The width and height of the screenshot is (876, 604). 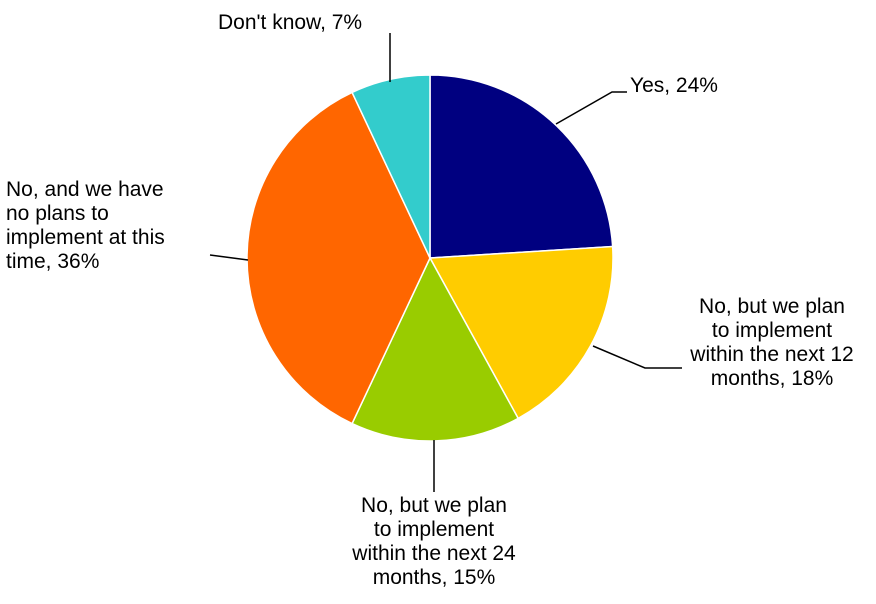 I want to click on pie-slice-no-plans, so click(x=338, y=258).